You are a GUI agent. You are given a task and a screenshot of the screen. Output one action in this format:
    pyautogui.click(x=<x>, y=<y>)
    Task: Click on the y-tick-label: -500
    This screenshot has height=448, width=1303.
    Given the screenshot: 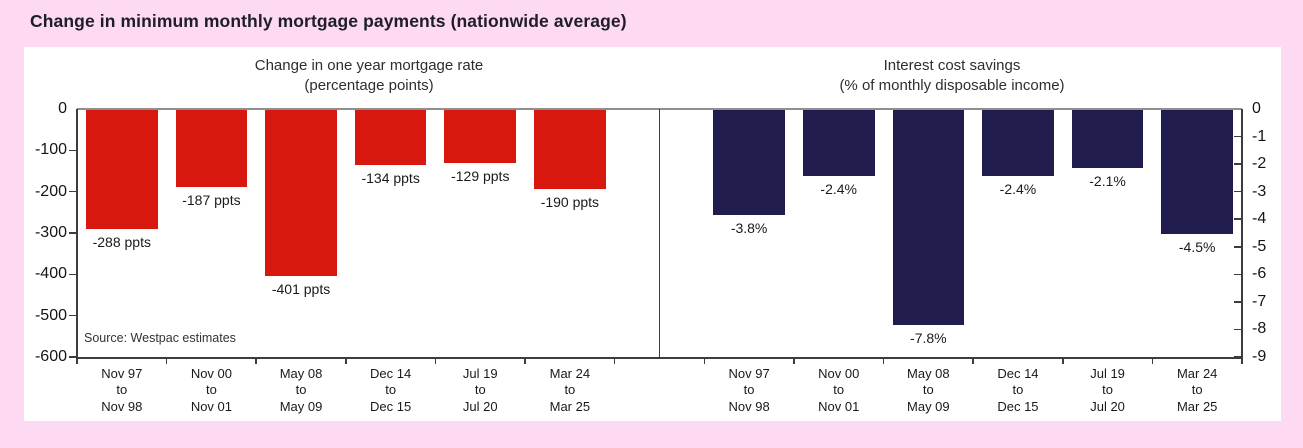 What is the action you would take?
    pyautogui.click(x=50, y=315)
    